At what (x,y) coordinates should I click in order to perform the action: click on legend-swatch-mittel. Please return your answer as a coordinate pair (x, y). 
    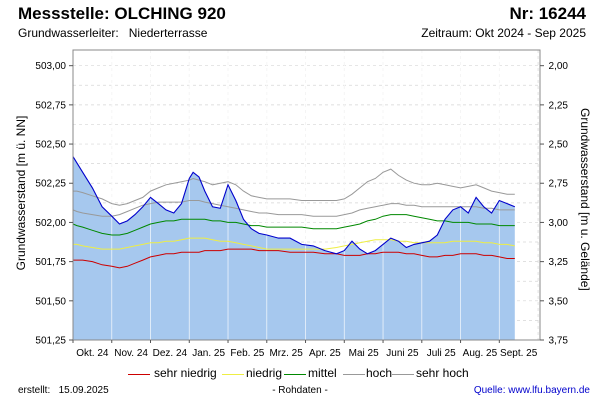
    Looking at the image, I should click on (295, 374).